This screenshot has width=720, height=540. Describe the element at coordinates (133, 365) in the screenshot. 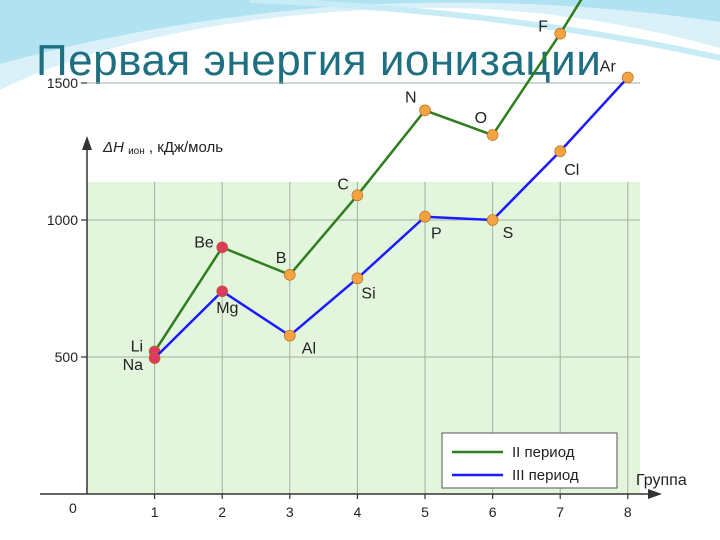

I see `element-label: Na` at that location.